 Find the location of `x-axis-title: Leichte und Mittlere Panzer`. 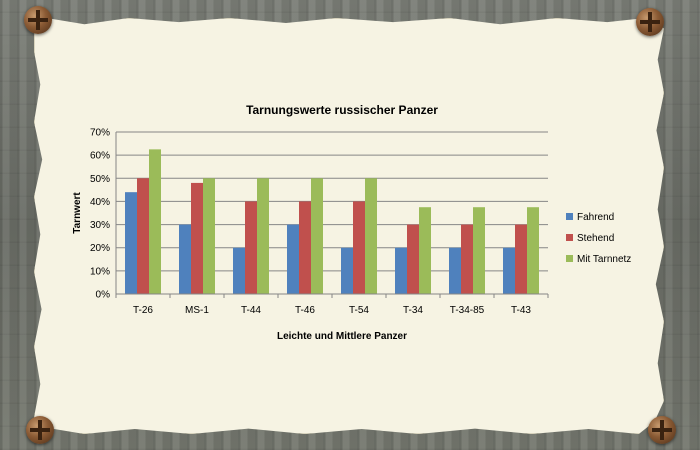

x-axis-title: Leichte und Mittlere Panzer is located at coordinates (342, 336).